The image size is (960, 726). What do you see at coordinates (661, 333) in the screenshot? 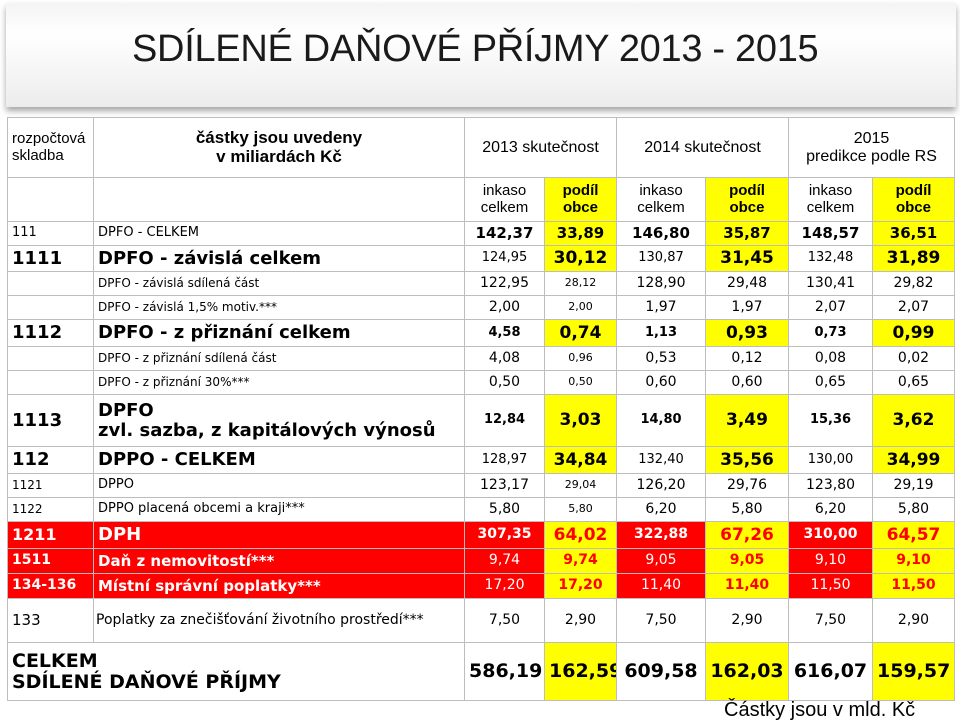
I see `cell-inkaso-2014: 1,13` at bounding box center [661, 333].